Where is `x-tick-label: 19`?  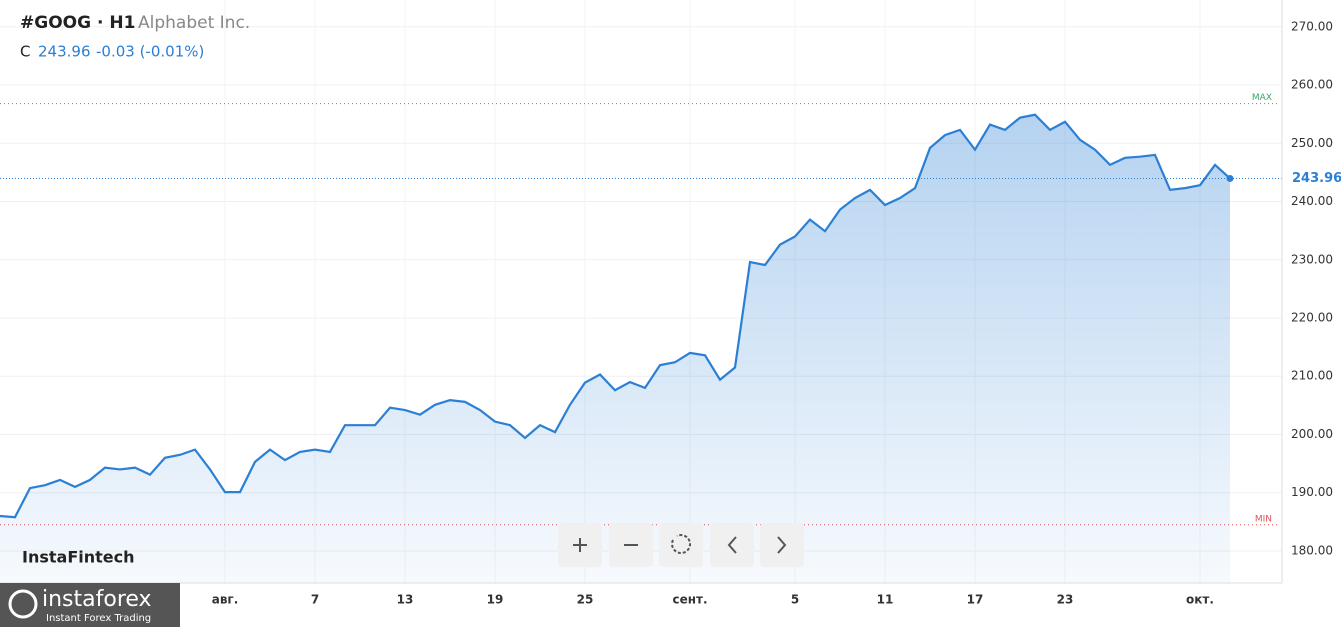 x-tick-label: 19 is located at coordinates (495, 600).